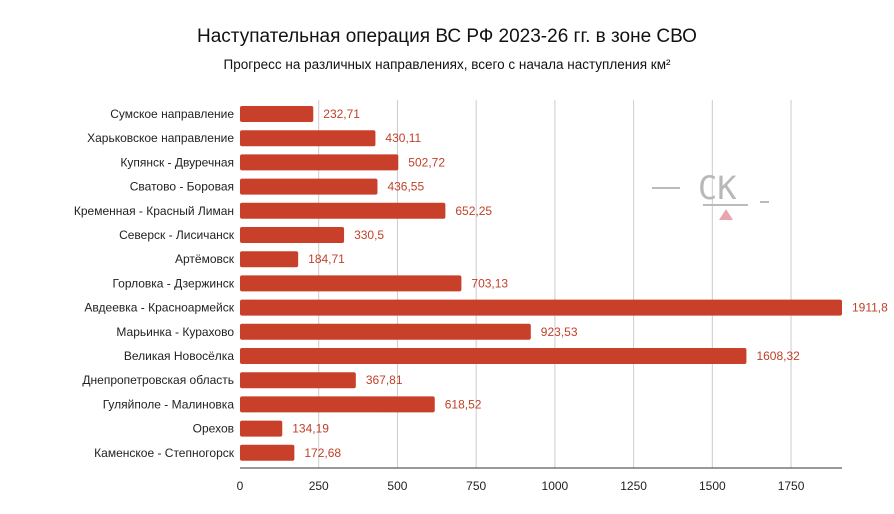  What do you see at coordinates (384, 380) in the screenshot?
I see `data-label: 367,81` at bounding box center [384, 380].